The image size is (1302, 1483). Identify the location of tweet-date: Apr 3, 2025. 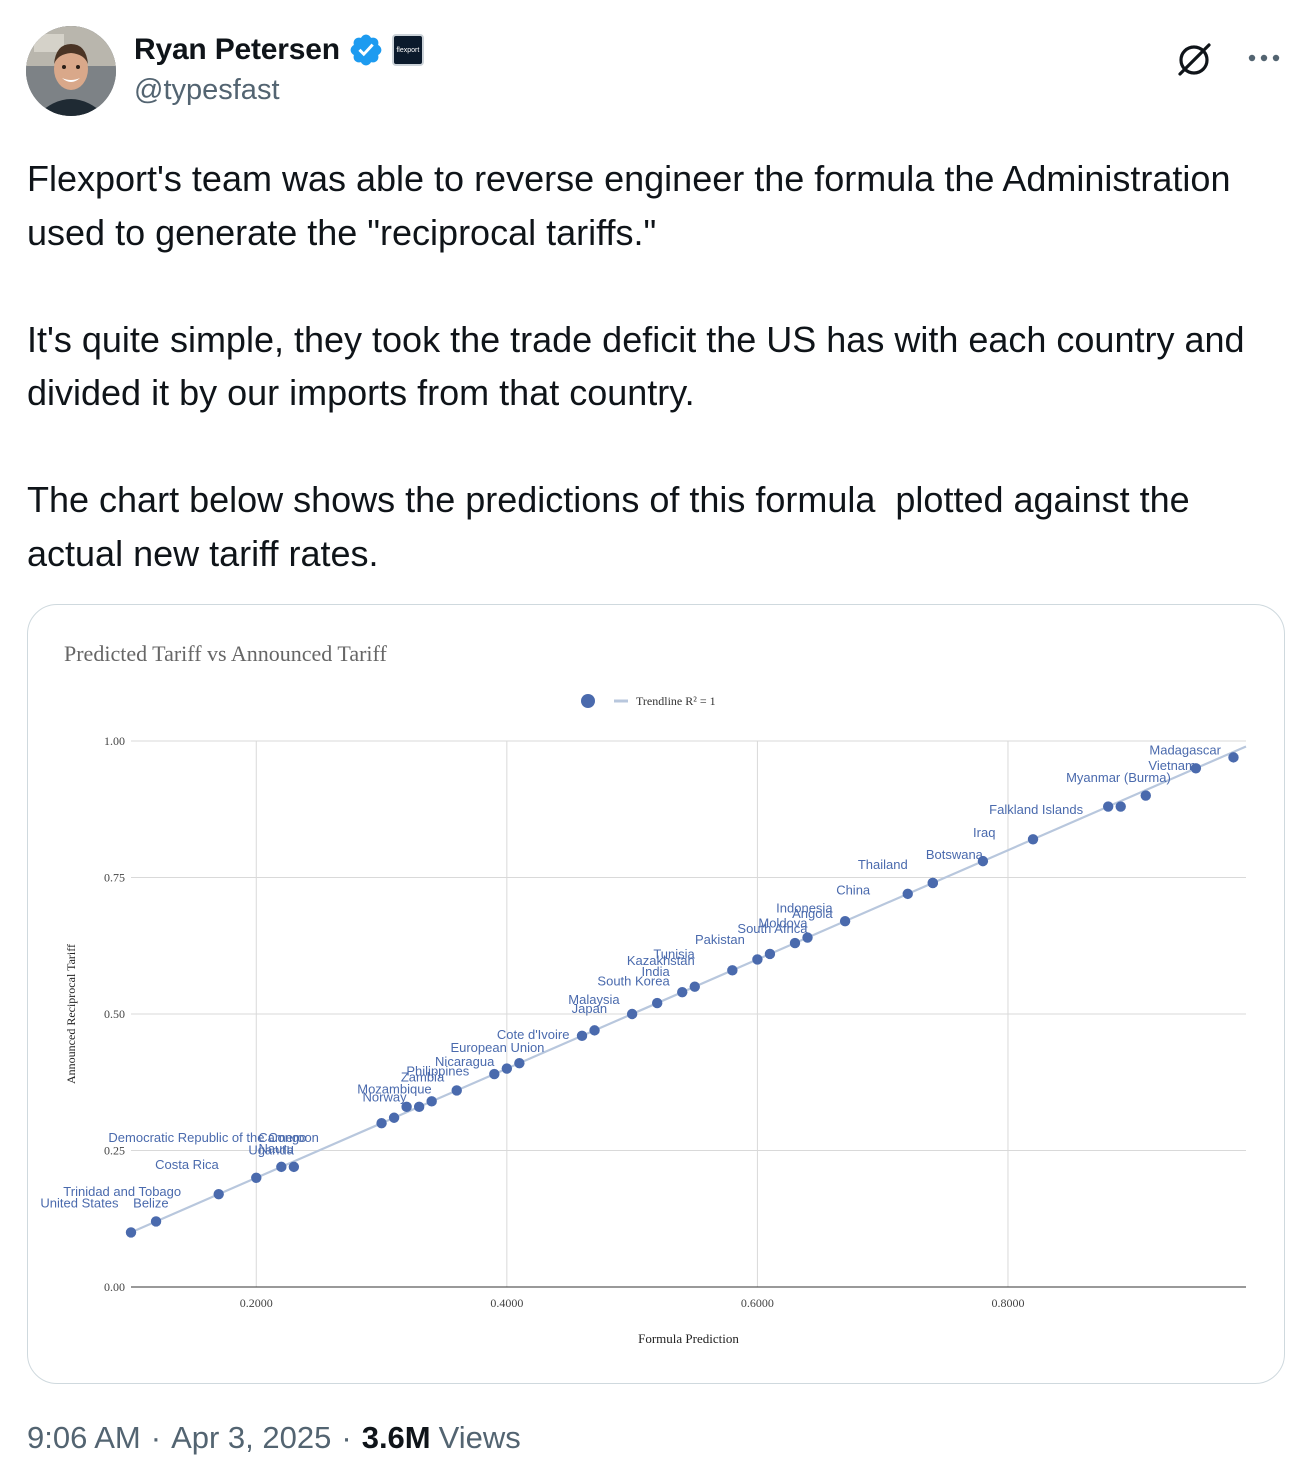
(251, 1437).